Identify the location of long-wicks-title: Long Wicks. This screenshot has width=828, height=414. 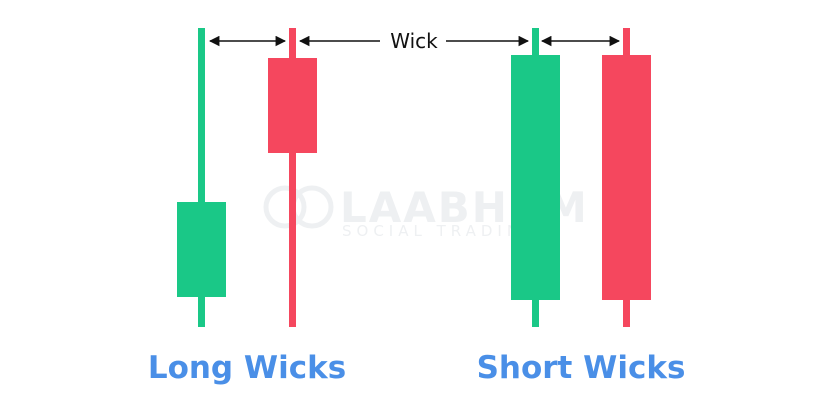
(247, 368).